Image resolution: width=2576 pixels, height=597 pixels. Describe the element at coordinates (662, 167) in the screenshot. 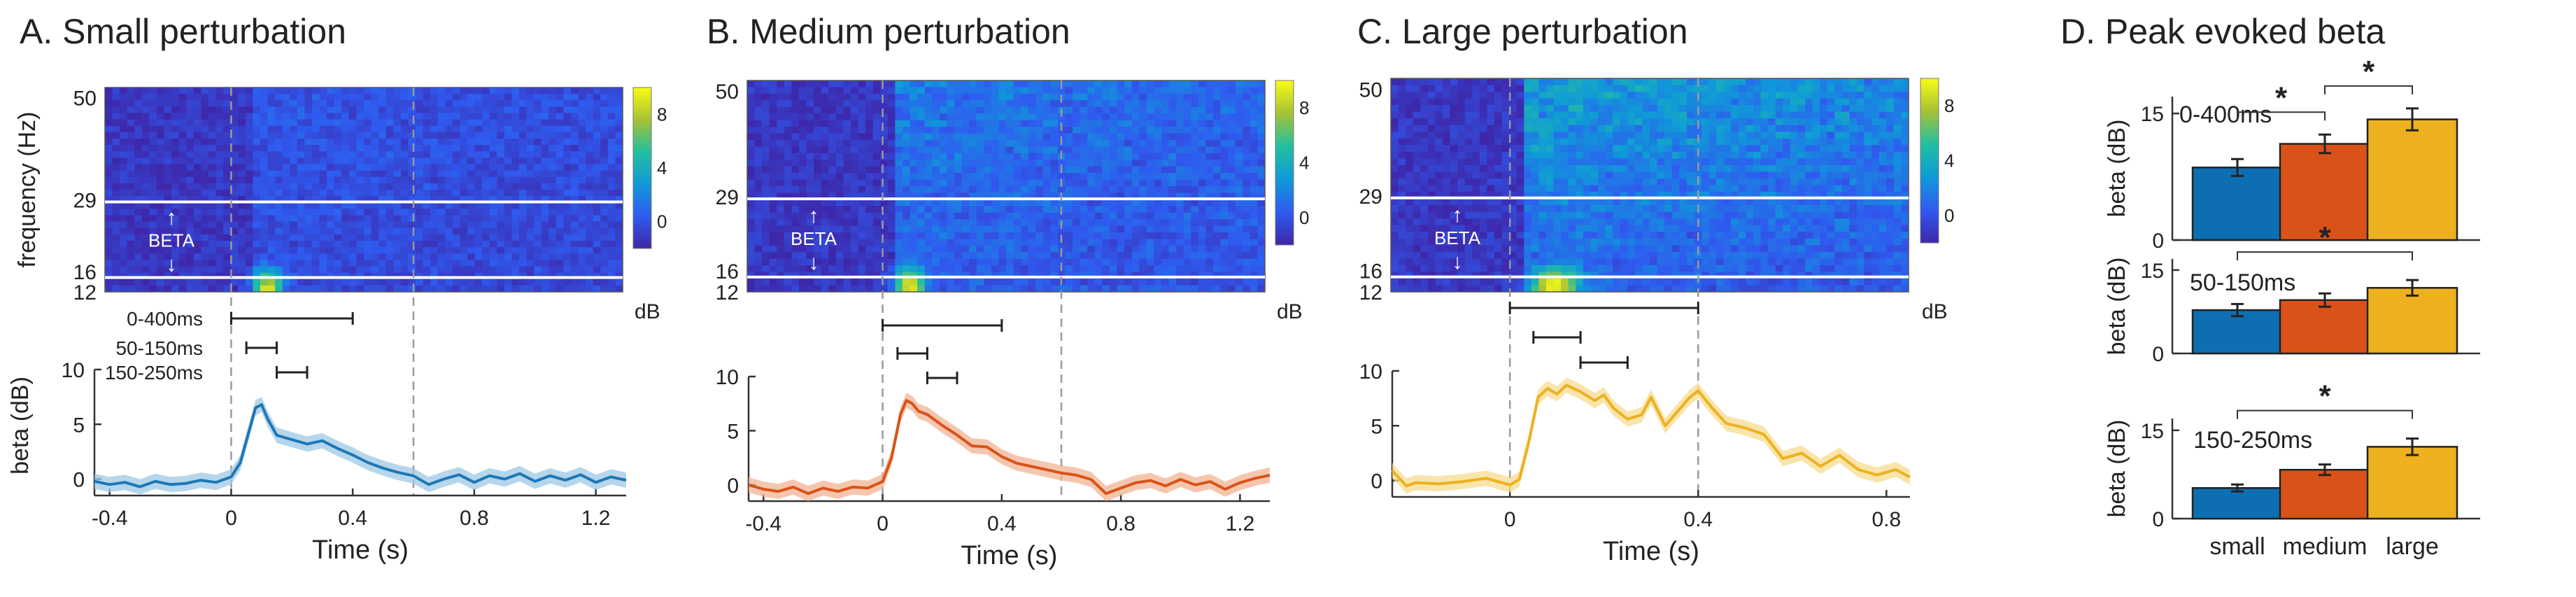

I see `colorbar-tick-label: 4` at that location.